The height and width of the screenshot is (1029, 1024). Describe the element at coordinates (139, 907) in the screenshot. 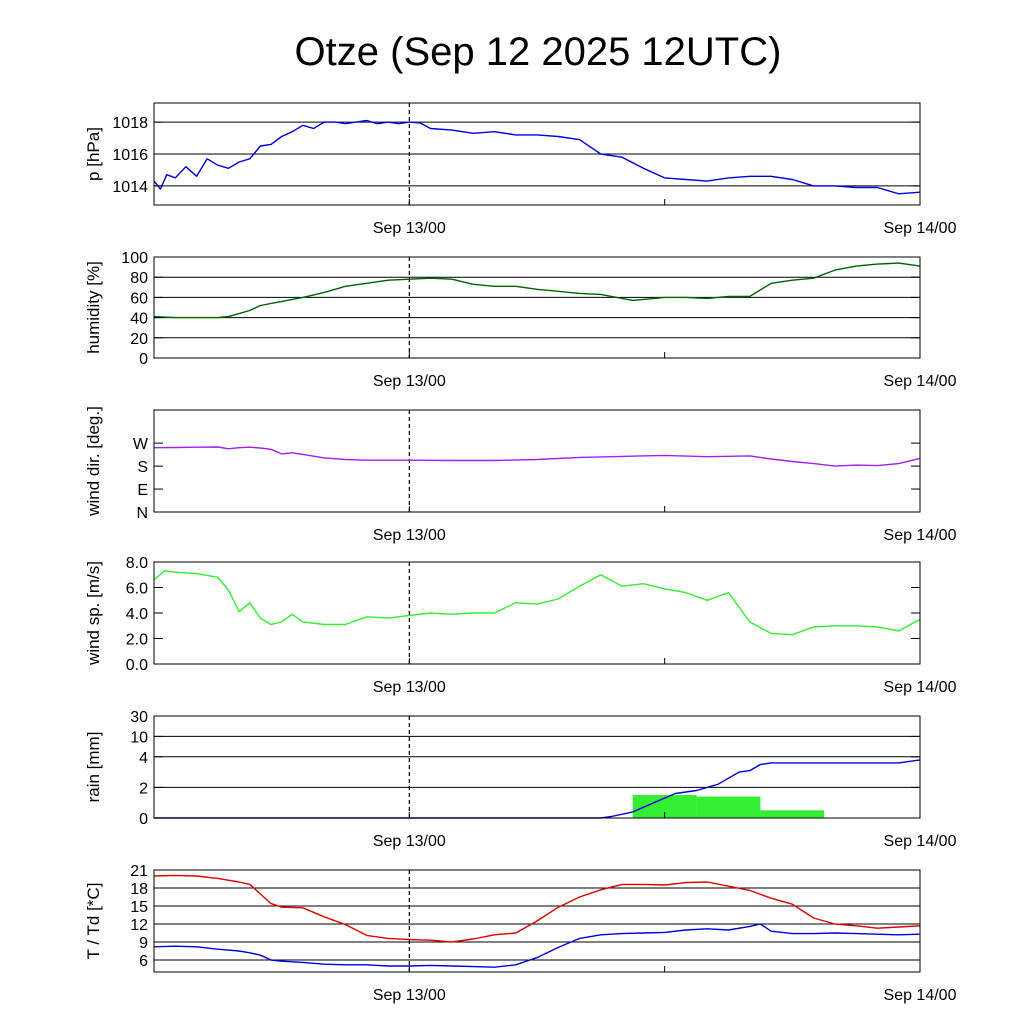

I see `y-tick-label: 15` at that location.